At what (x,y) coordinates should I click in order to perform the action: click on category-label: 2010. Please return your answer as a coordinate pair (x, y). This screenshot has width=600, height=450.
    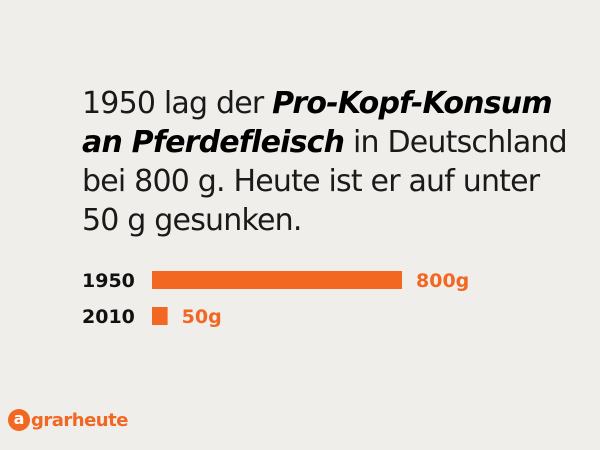
    Looking at the image, I should click on (108, 317).